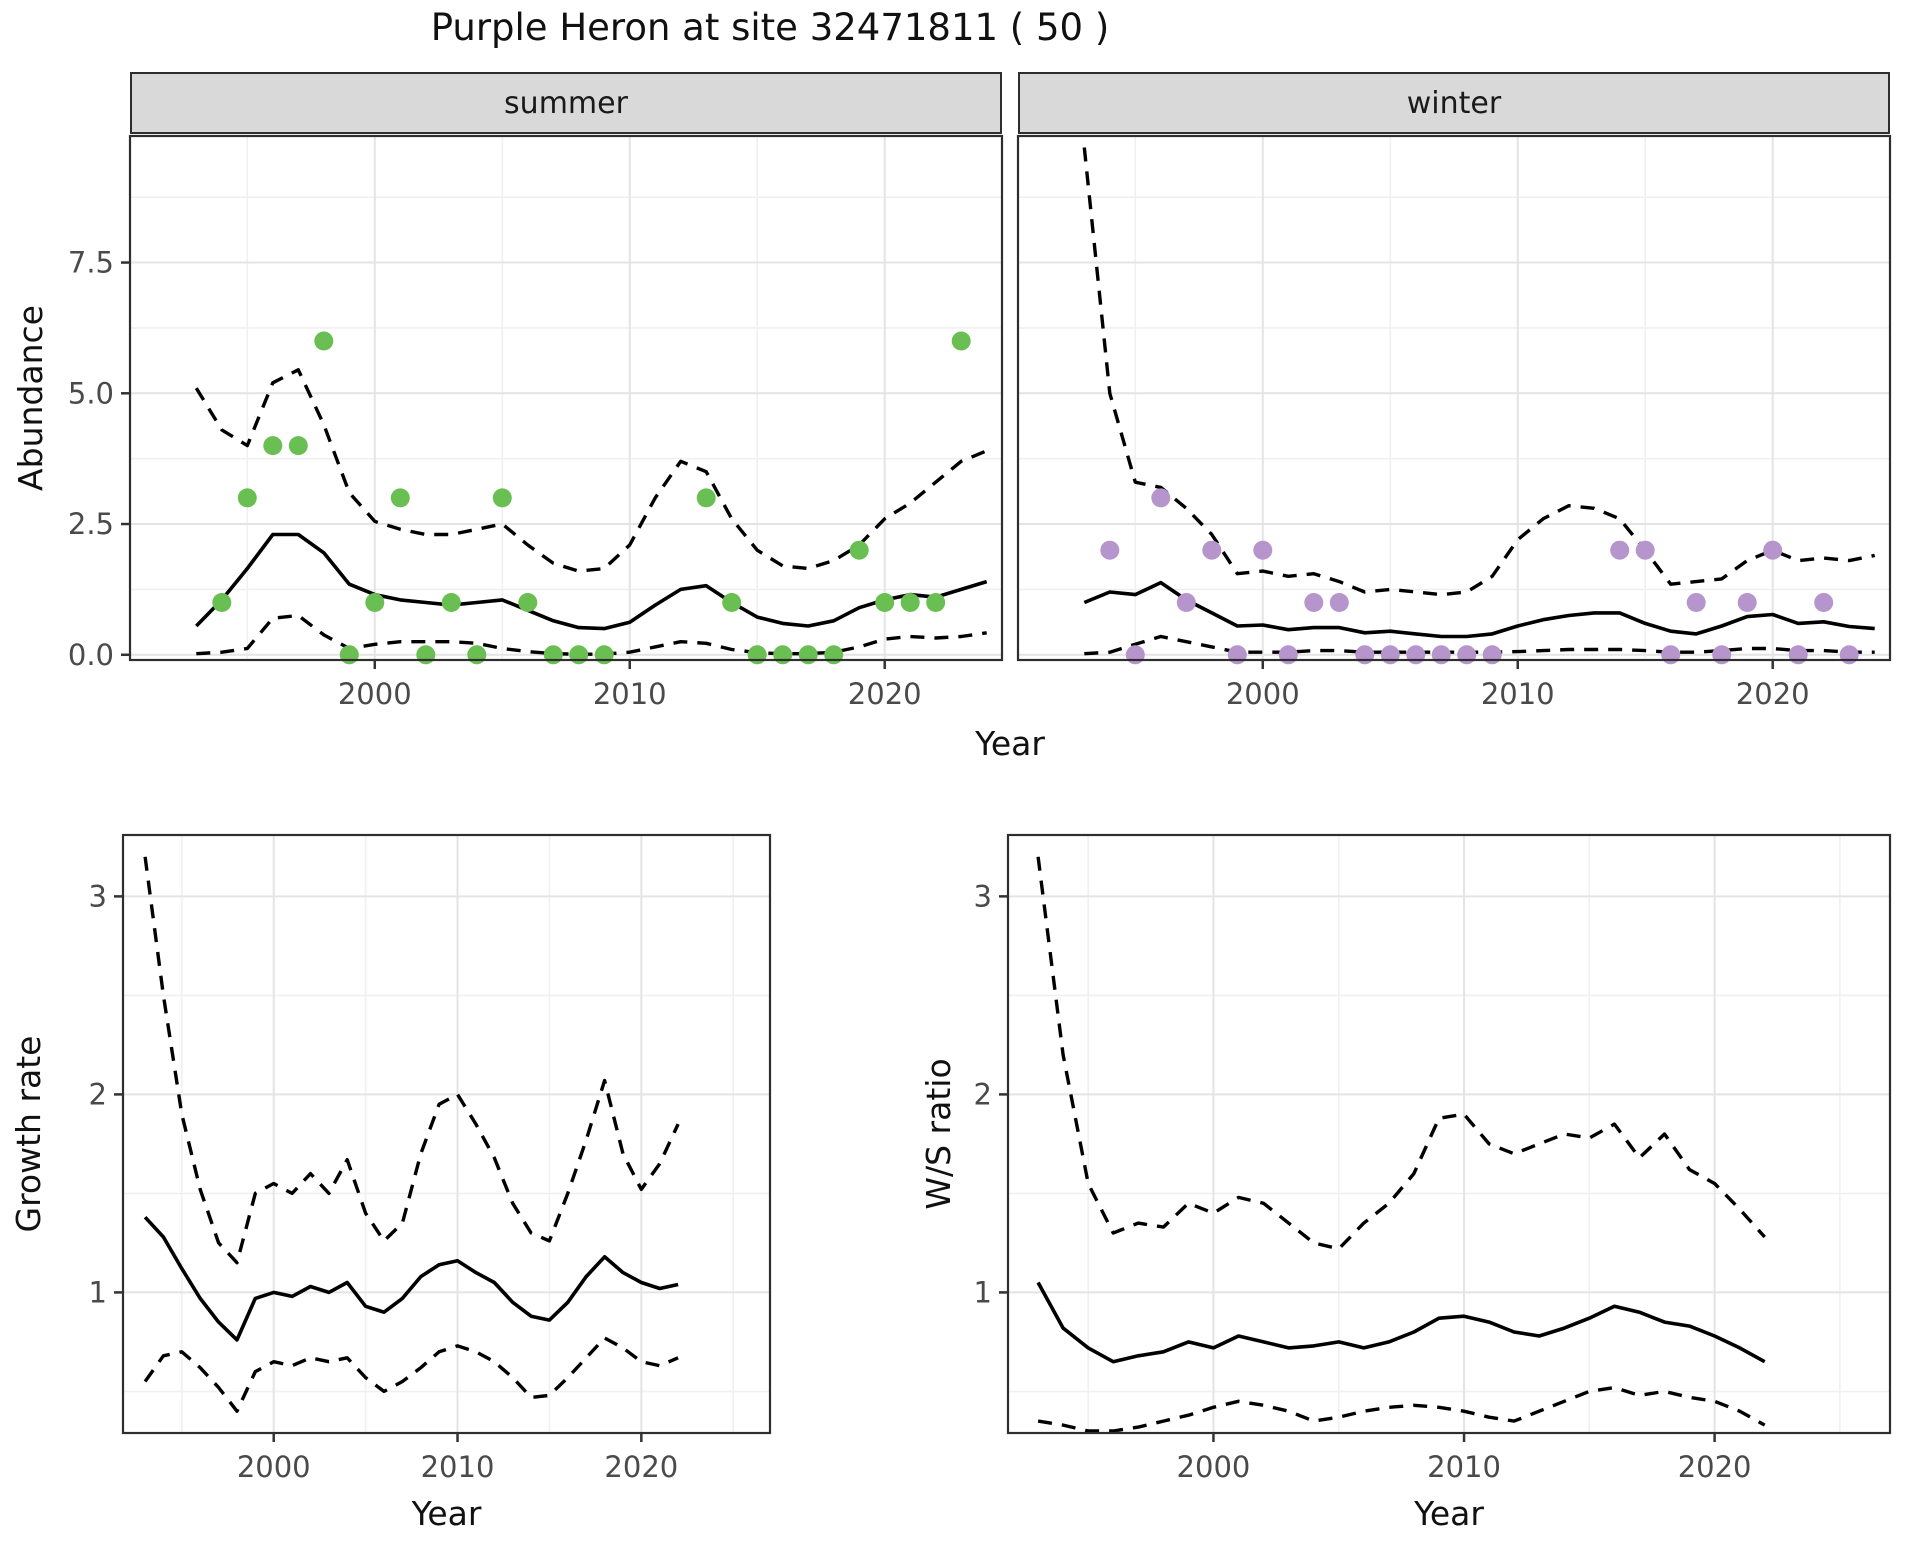  What do you see at coordinates (91, 655) in the screenshot?
I see `y-tick-label: 0.0` at bounding box center [91, 655].